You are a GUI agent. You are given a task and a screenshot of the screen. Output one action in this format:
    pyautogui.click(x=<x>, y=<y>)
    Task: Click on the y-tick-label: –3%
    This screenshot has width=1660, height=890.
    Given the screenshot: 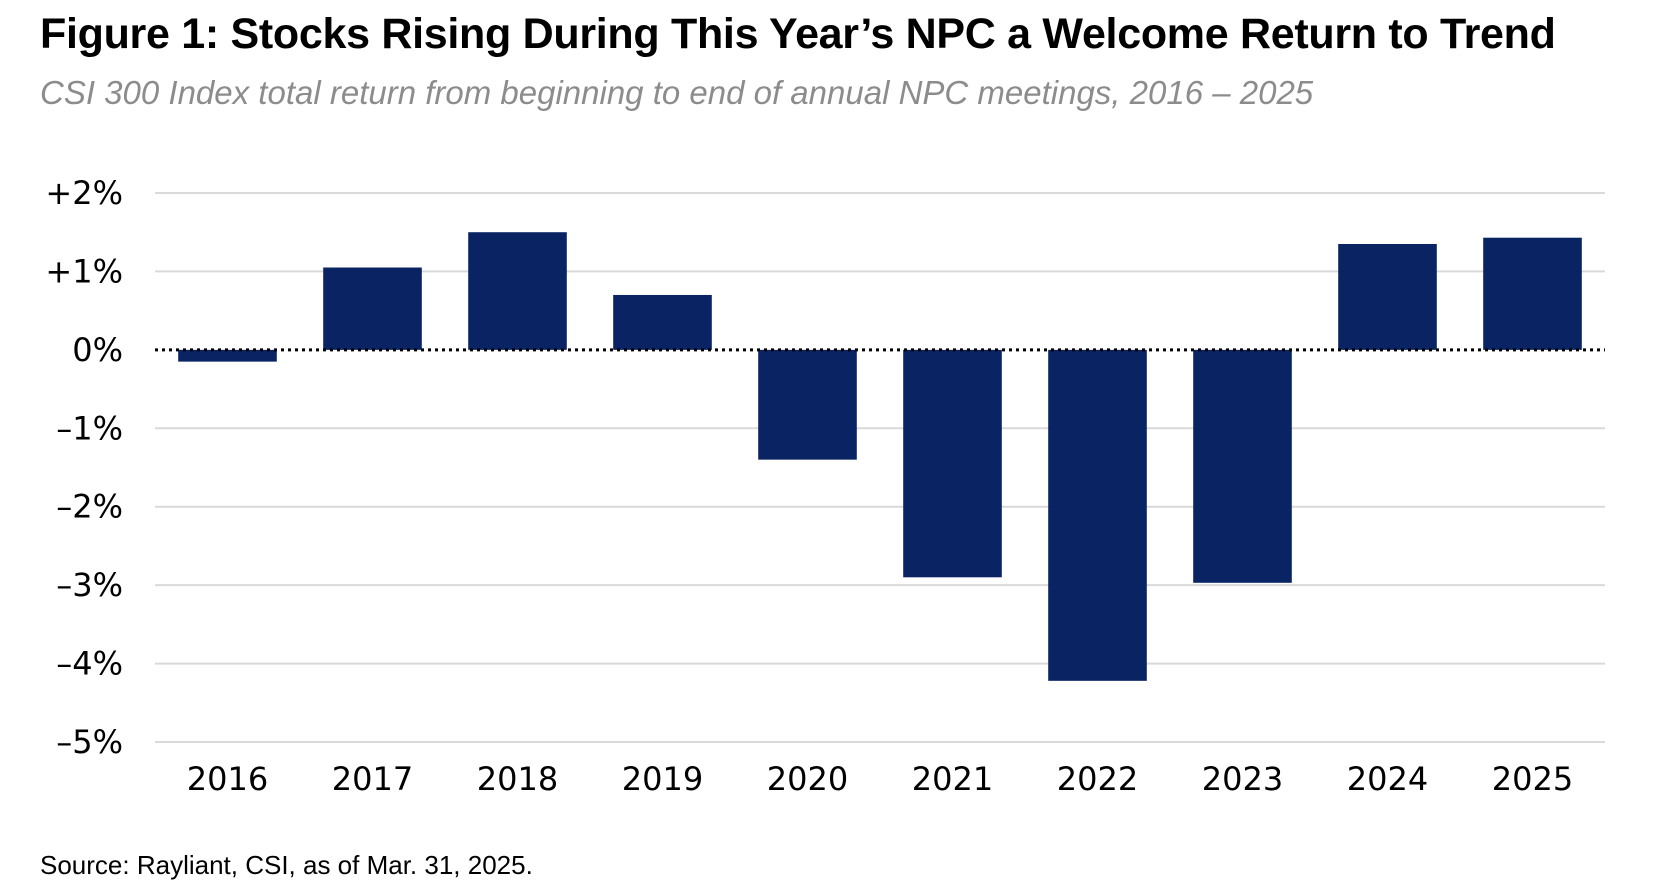 What is the action you would take?
    pyautogui.click(x=89, y=585)
    